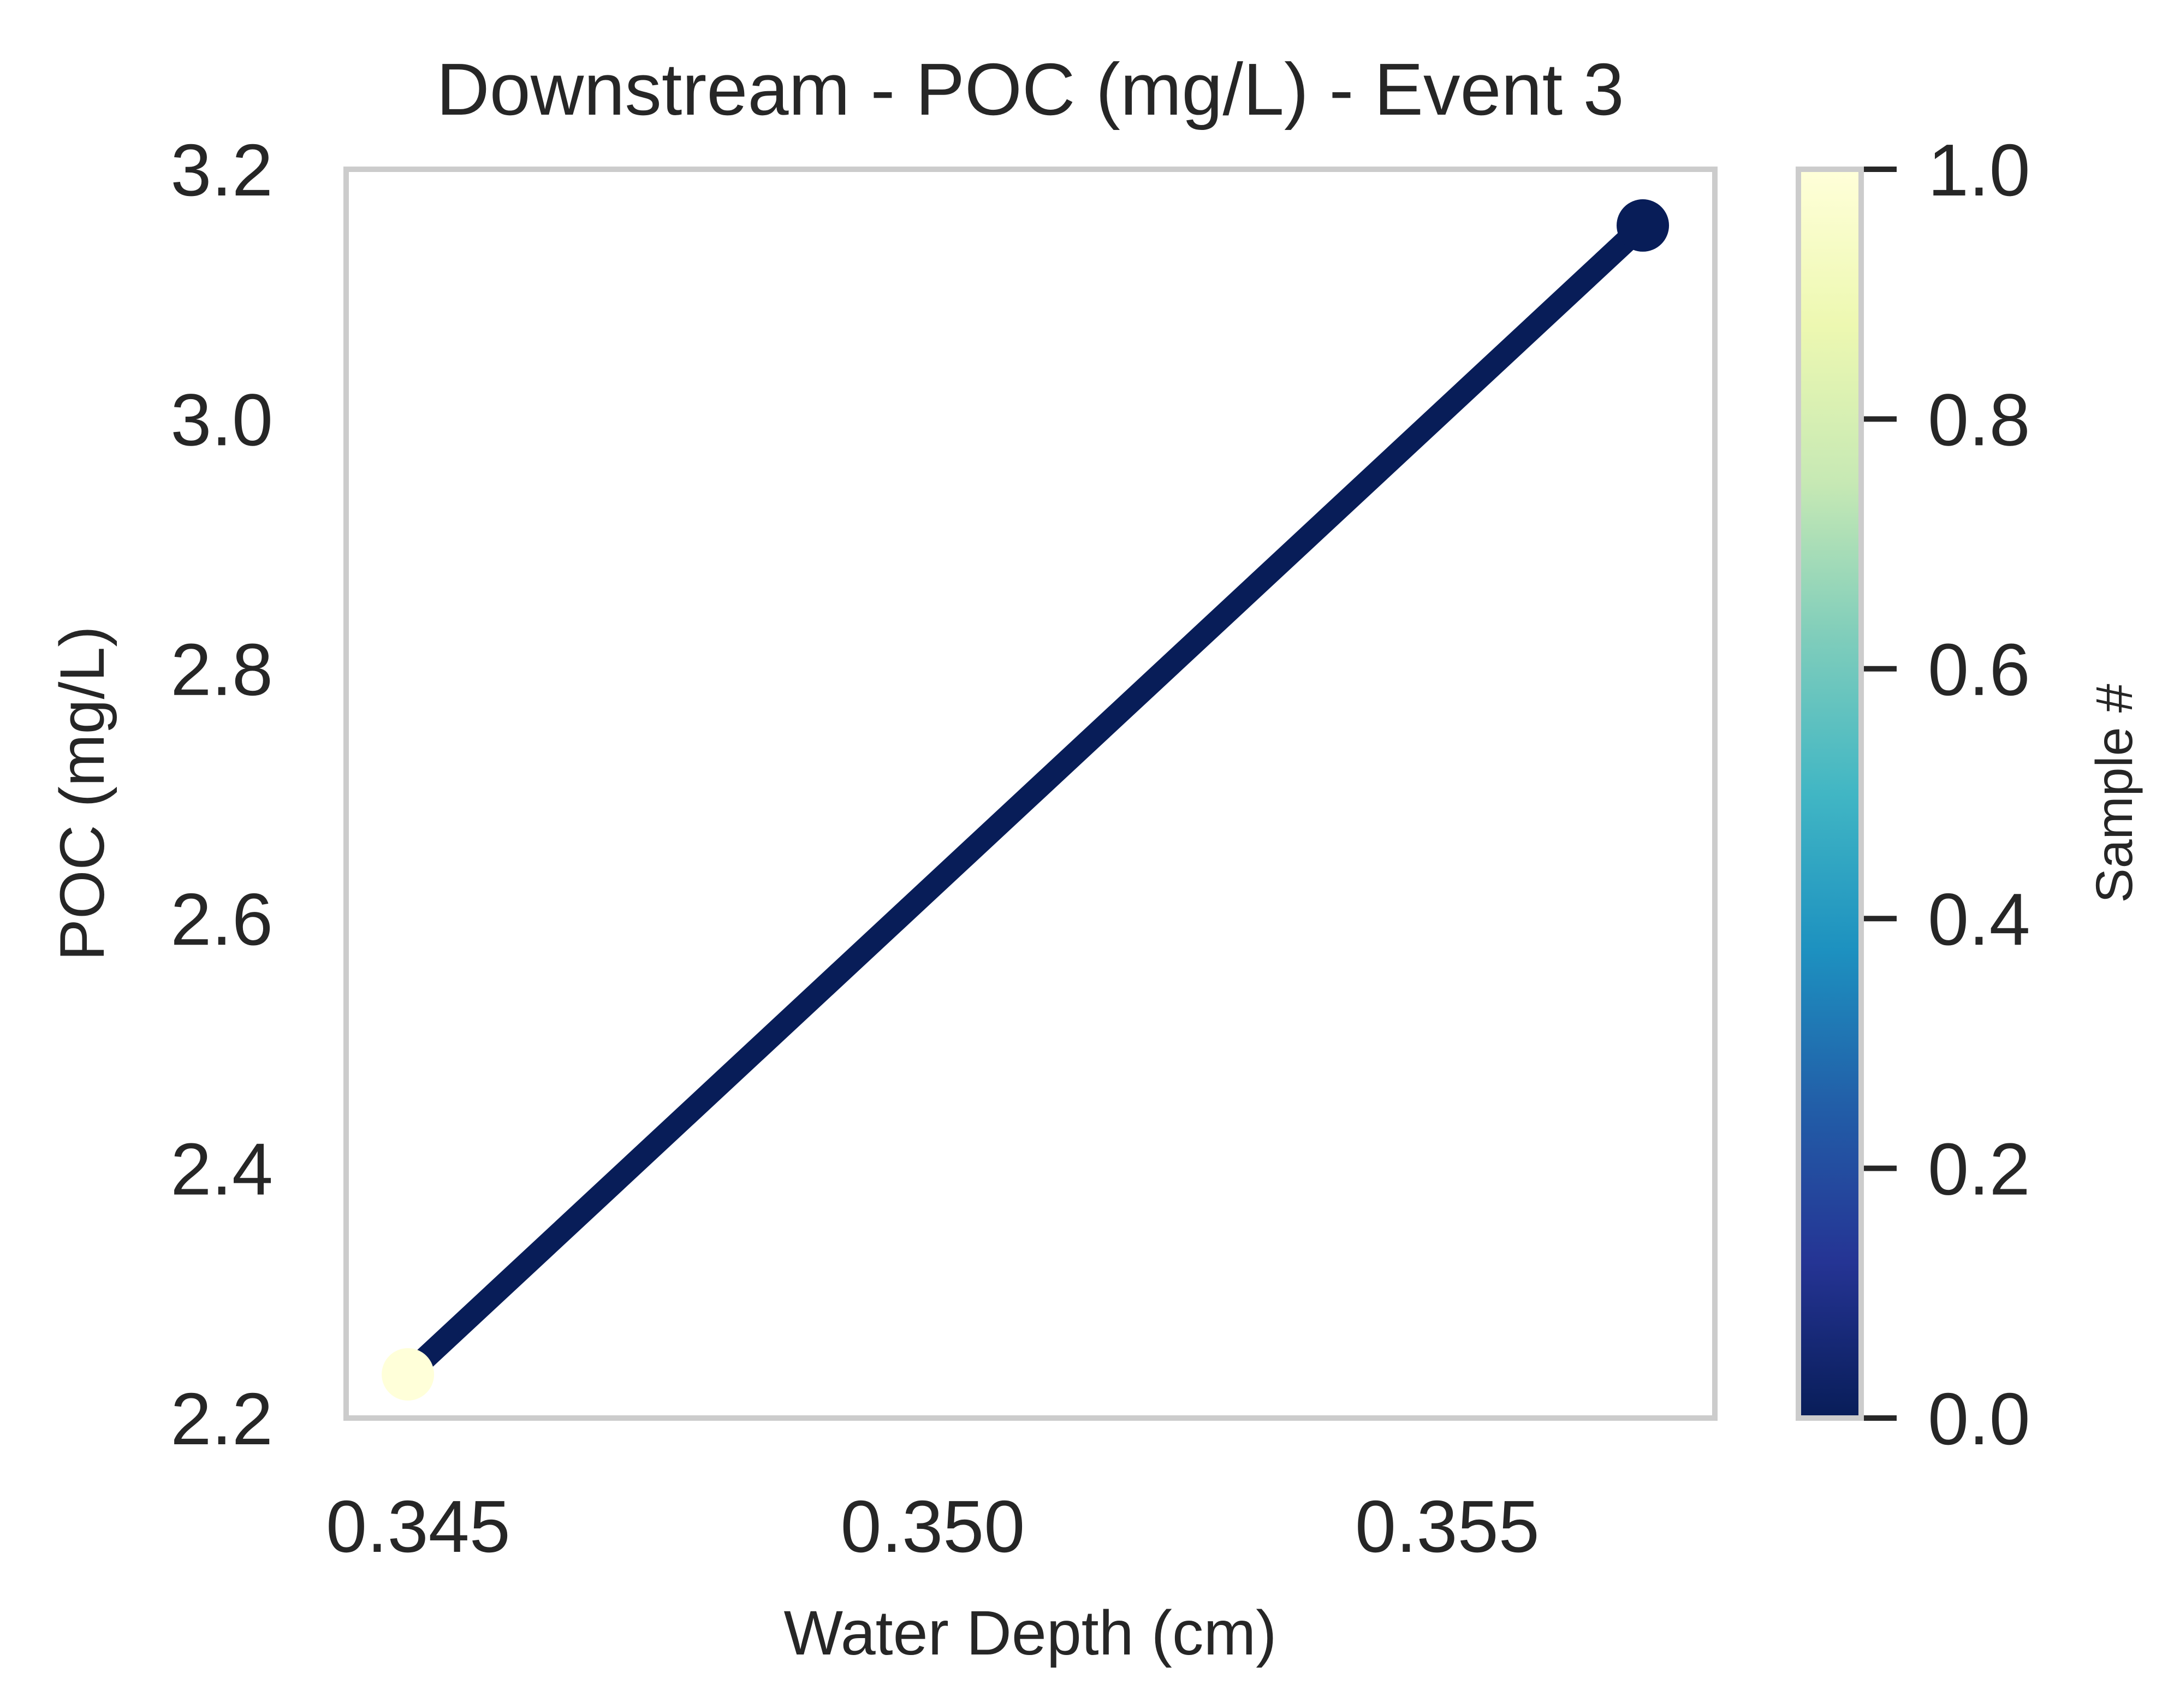  I want to click on colorbar-tick-label: 0.8, so click(1979, 419).